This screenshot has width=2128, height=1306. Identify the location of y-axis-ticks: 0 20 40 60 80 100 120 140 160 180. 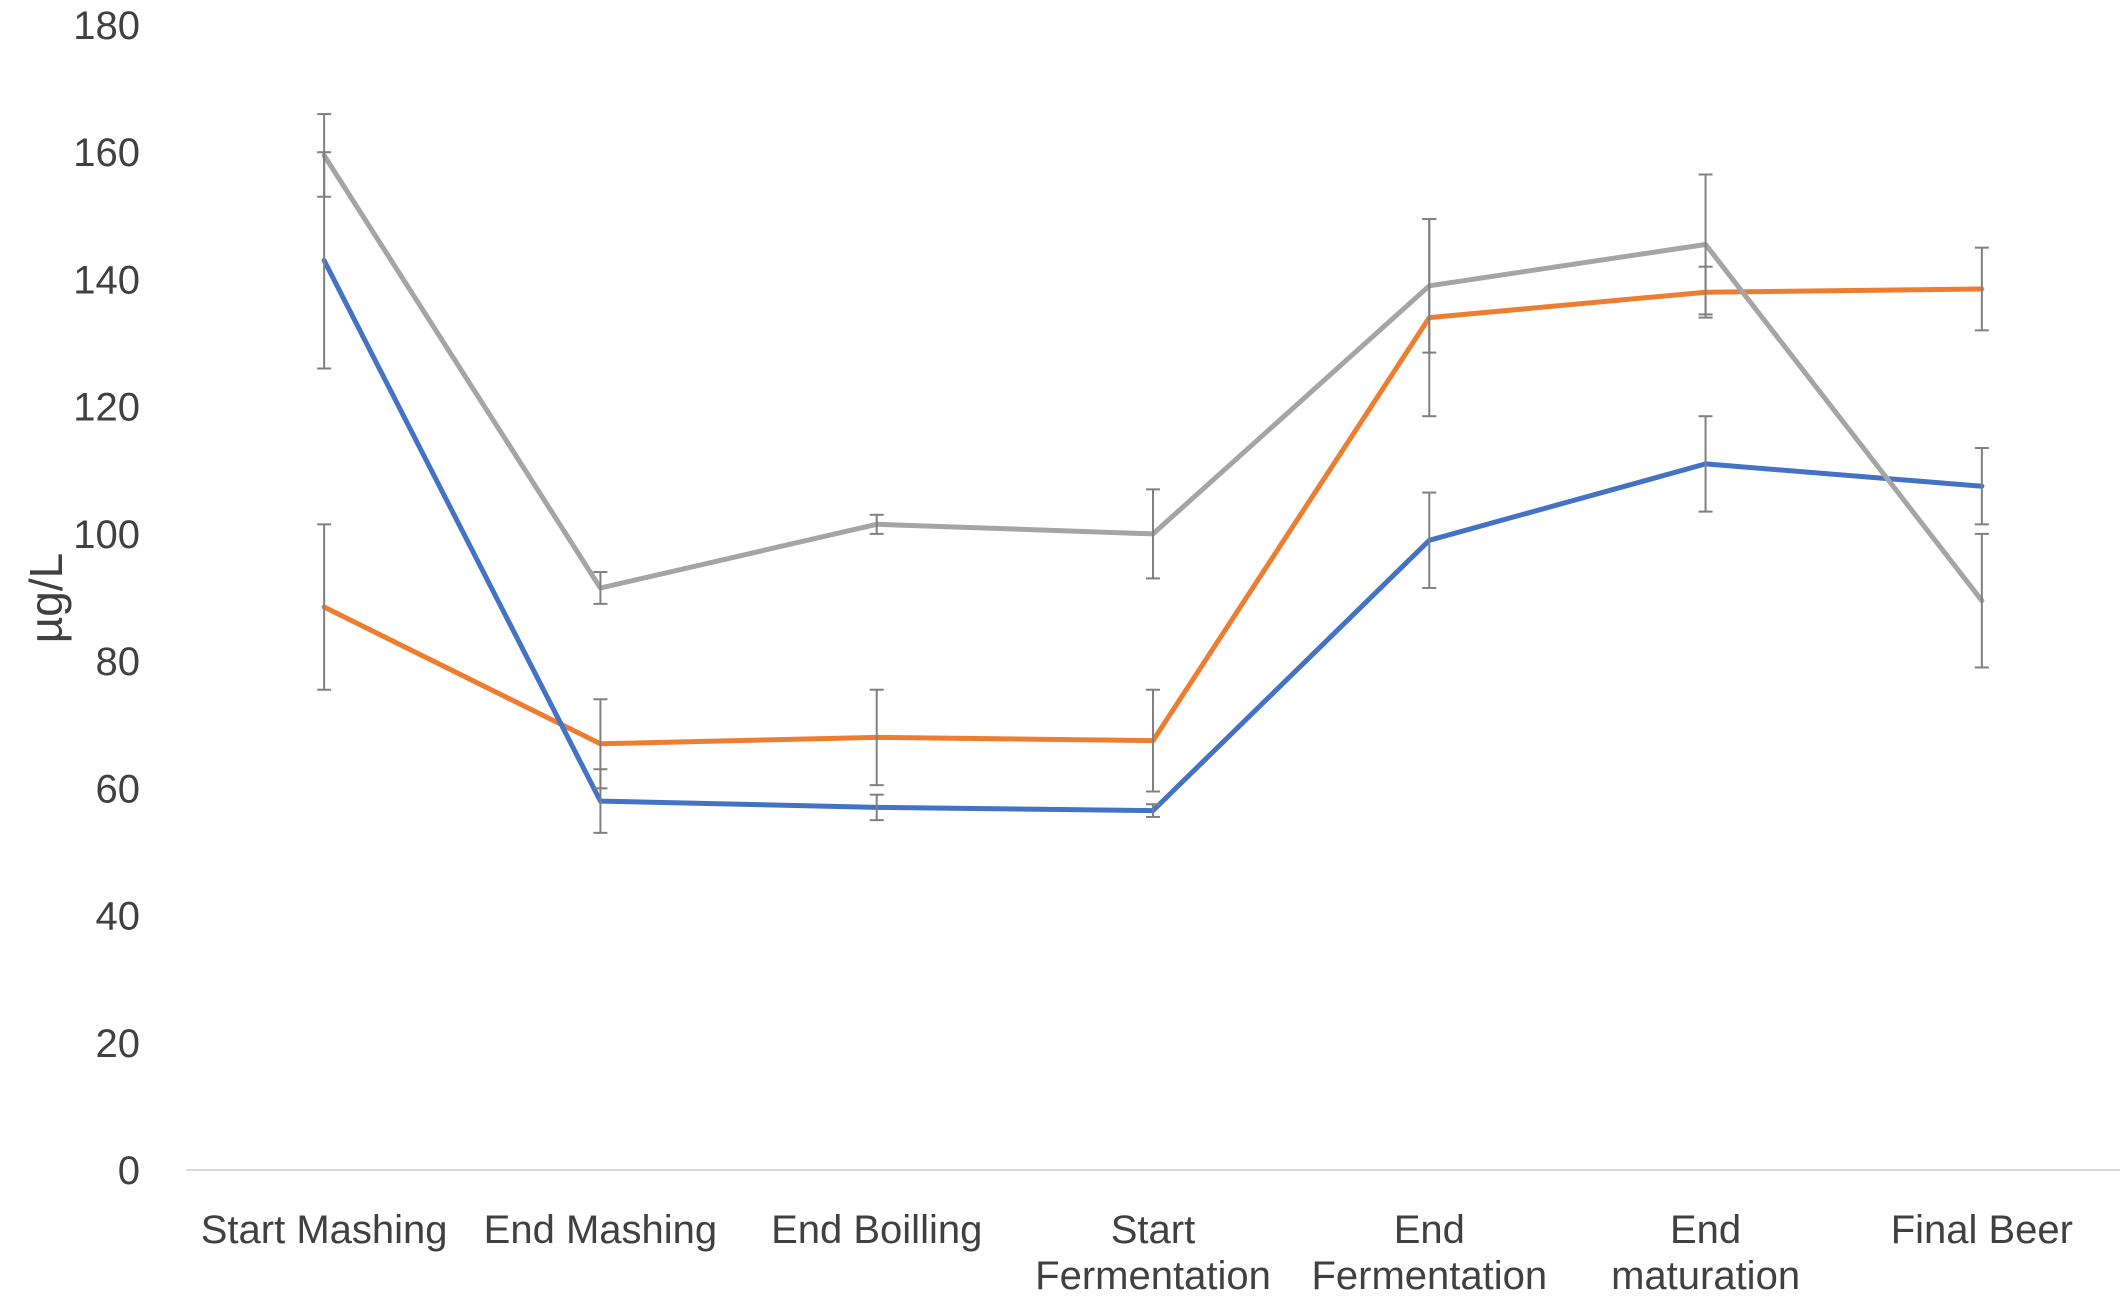
(106, 598).